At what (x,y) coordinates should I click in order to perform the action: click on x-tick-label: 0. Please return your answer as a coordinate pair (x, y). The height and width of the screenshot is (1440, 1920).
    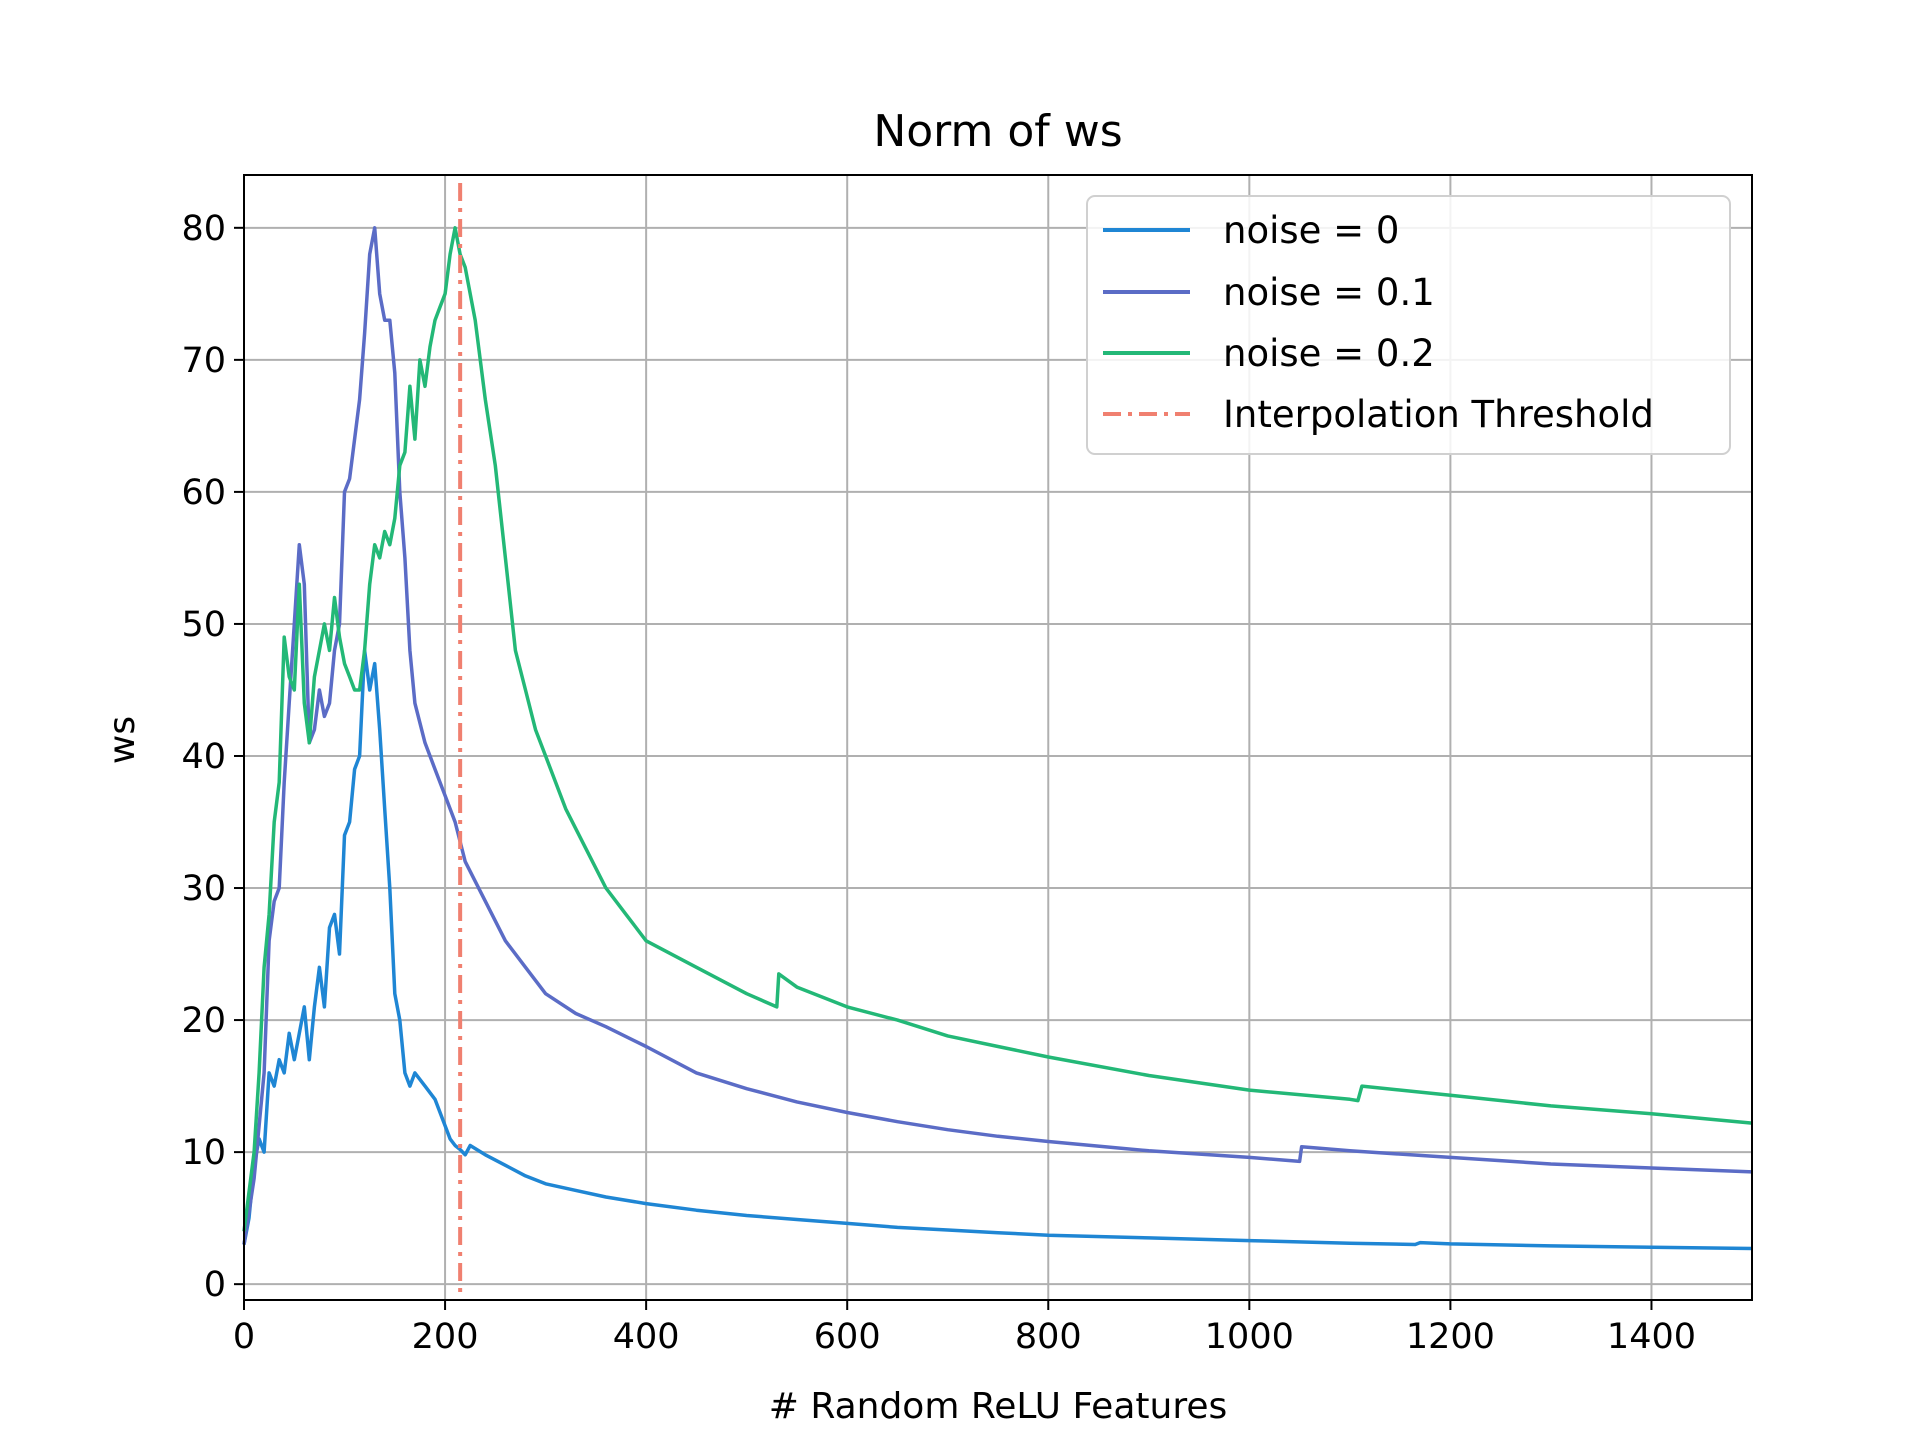
    Looking at the image, I should click on (244, 1337).